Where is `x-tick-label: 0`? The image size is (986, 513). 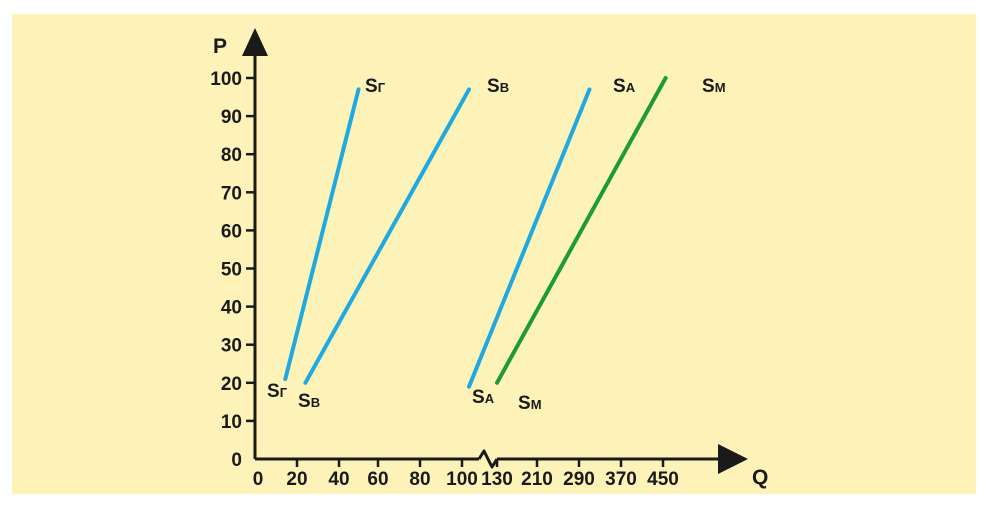
x-tick-label: 0 is located at coordinates (258, 479).